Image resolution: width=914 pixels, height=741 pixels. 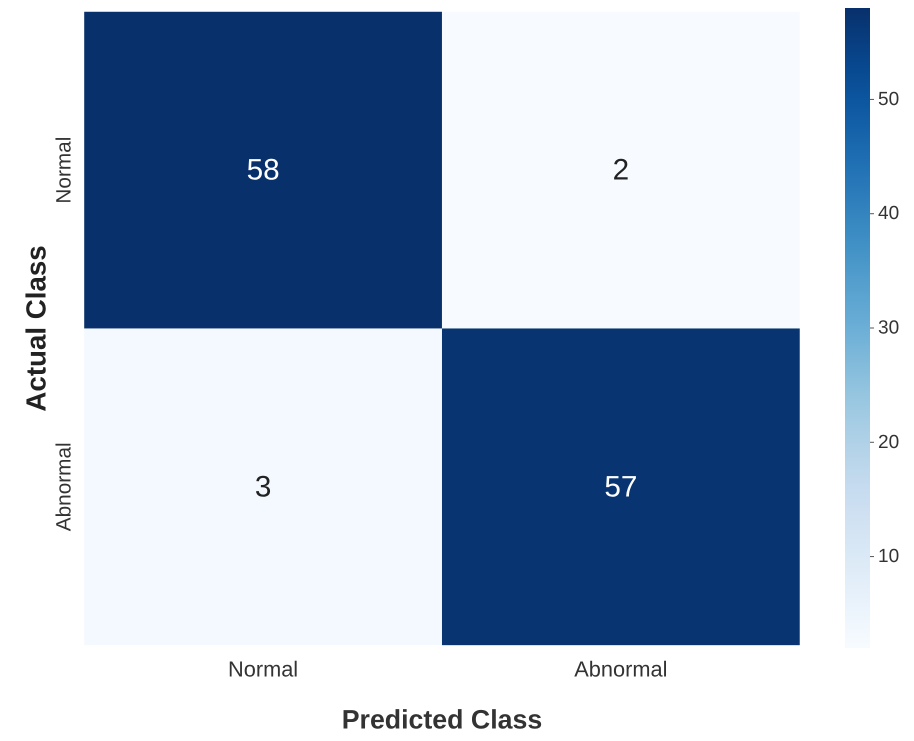 What do you see at coordinates (888, 442) in the screenshot?
I see `color-bar-label: 20` at bounding box center [888, 442].